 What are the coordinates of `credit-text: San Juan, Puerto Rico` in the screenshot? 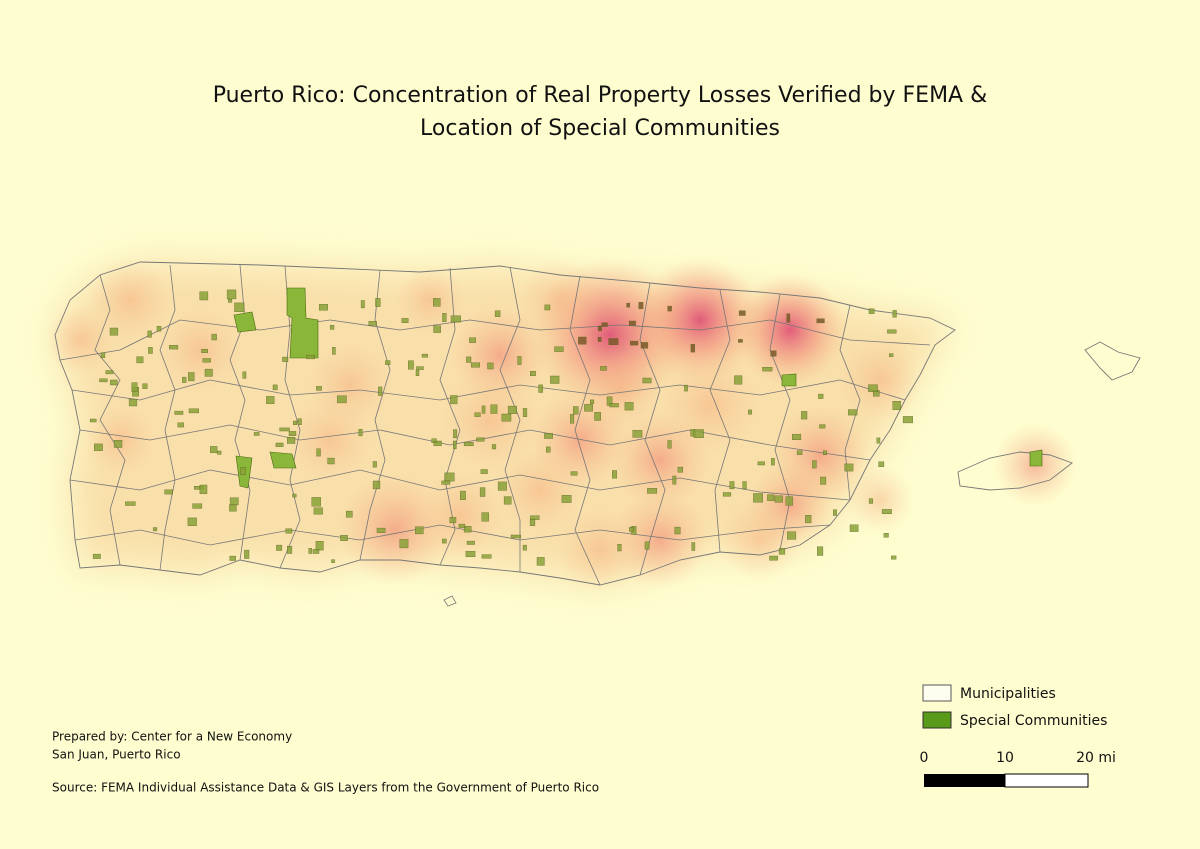 It's located at (116, 755).